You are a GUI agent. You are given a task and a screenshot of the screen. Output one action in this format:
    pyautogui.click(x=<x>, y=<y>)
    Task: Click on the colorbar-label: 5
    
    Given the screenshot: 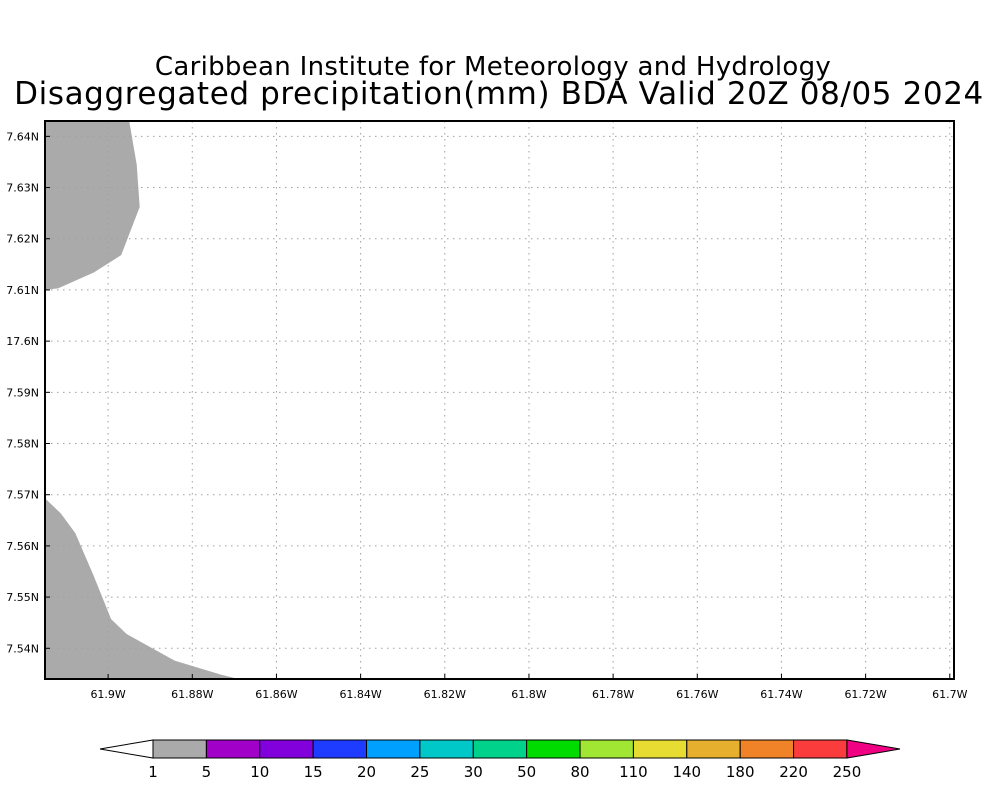 What is the action you would take?
    pyautogui.click(x=207, y=772)
    